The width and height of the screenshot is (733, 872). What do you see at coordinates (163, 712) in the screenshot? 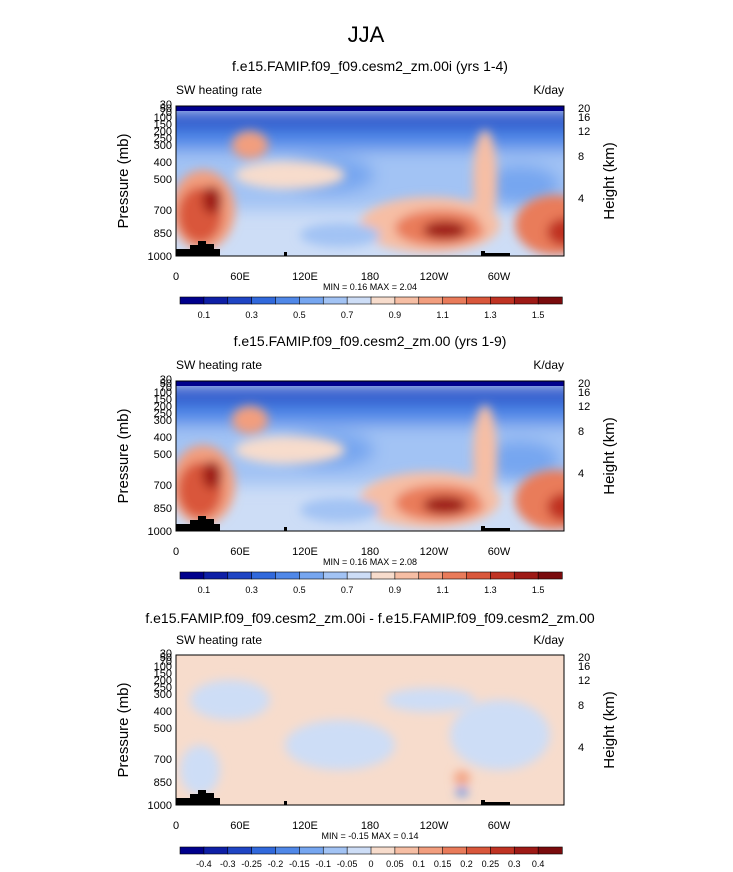
I see `y-tick-400: 400` at bounding box center [163, 712].